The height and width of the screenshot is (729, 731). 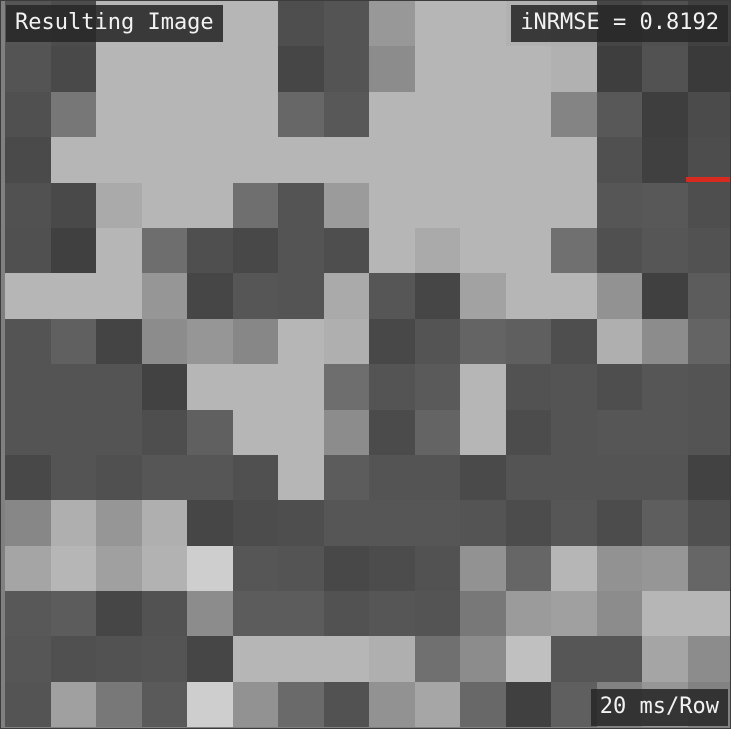 I want to click on error-metric-label: iNRMSE = 0.8192, so click(x=619, y=23).